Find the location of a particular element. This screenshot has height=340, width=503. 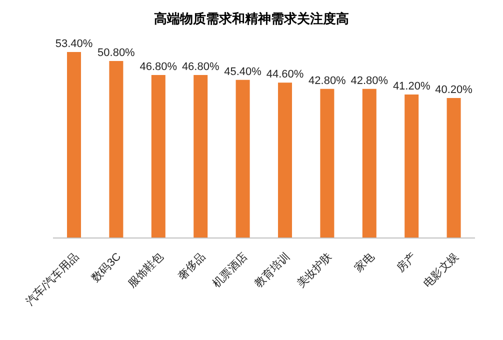

x-tick-label: 服饰鞋包 is located at coordinates (145, 270).